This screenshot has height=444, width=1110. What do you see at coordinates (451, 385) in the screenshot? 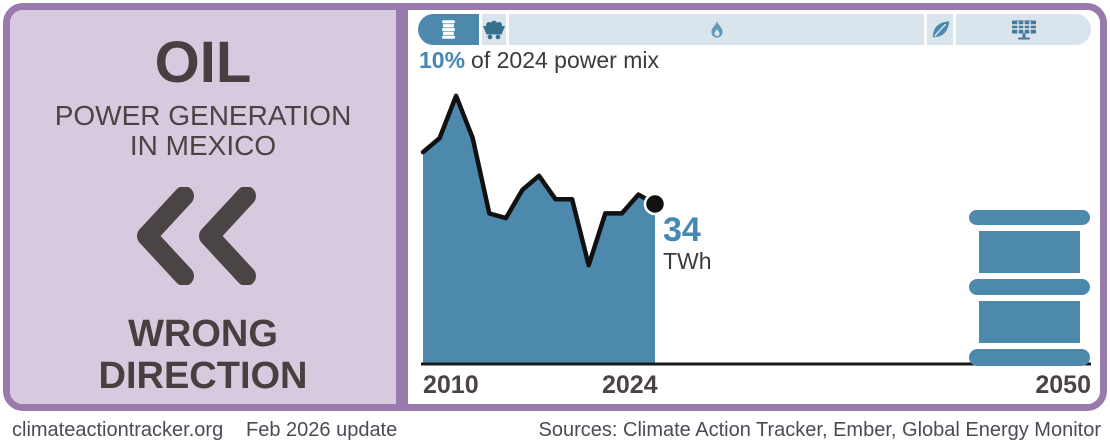
I see `tick-2010: 2010` at bounding box center [451, 385].